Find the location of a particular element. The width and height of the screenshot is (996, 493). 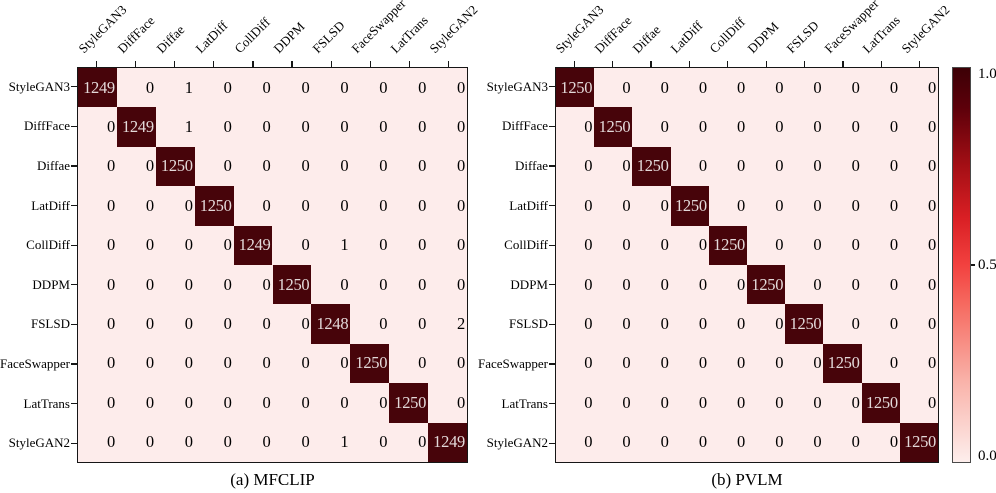

row-label-pvlm: FSLSD is located at coordinates (528, 324).